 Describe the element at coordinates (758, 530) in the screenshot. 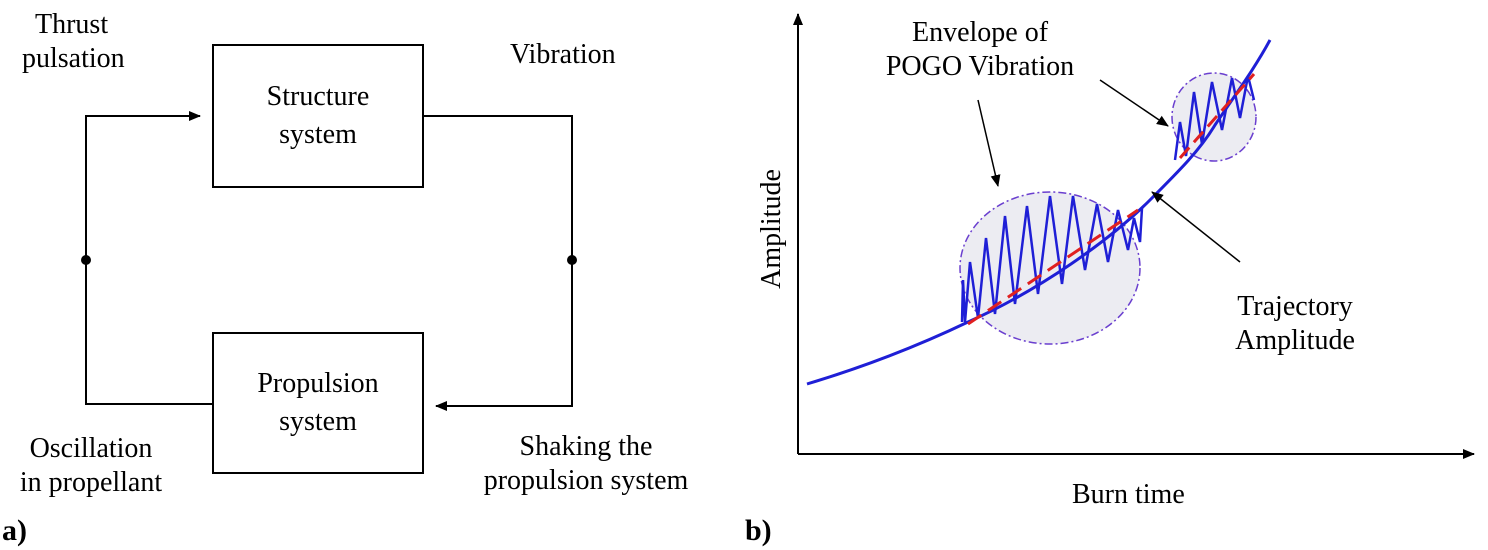

I see `panel-b-label: b)` at that location.